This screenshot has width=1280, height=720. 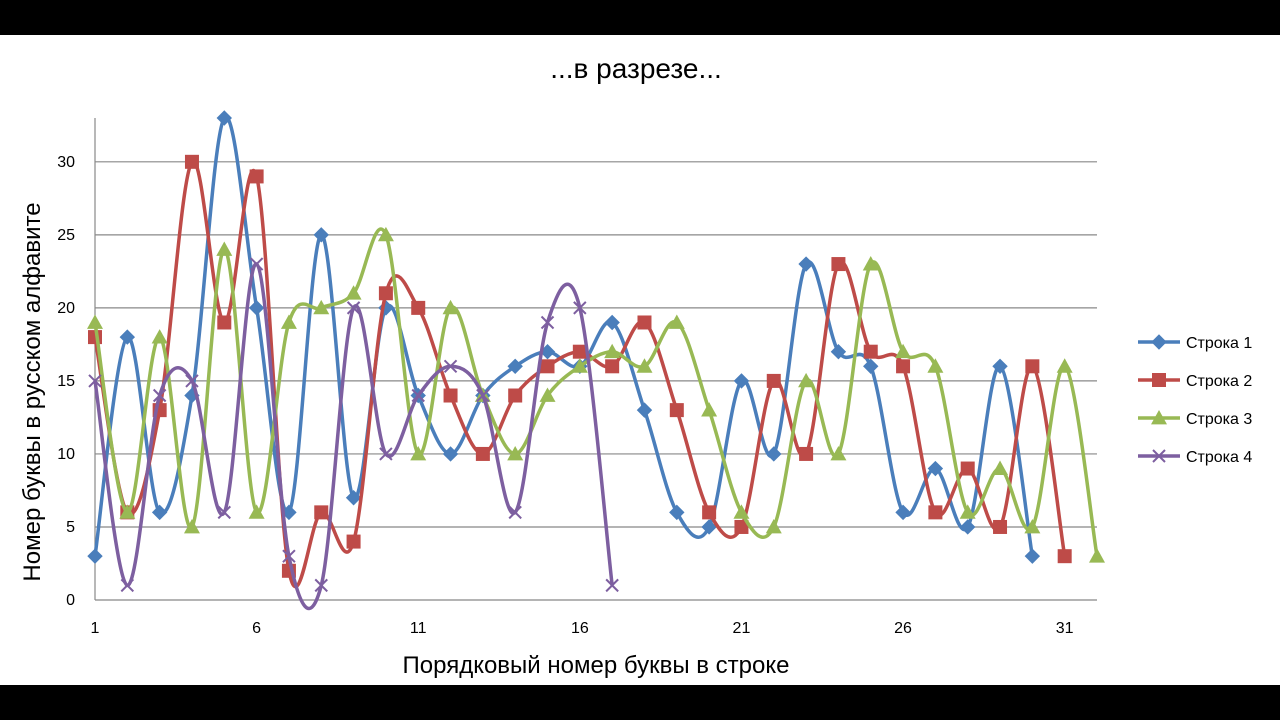 I want to click on x-tick-label: 11, so click(x=418, y=628).